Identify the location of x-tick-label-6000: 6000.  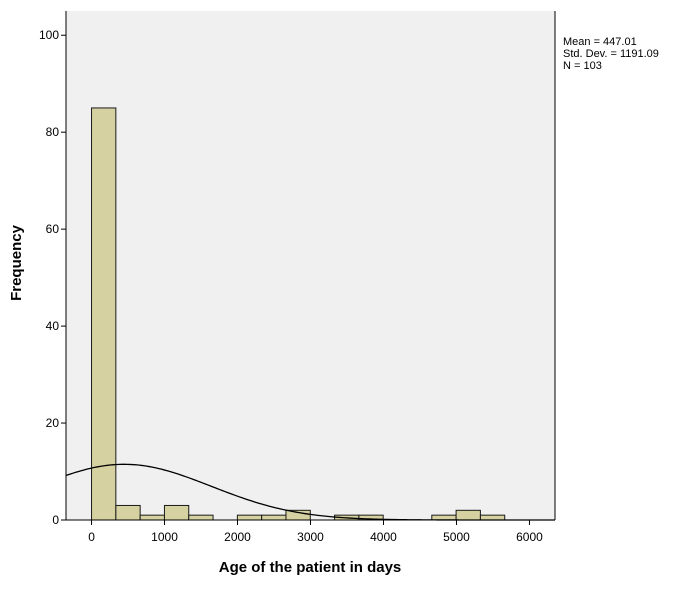
(529, 537).